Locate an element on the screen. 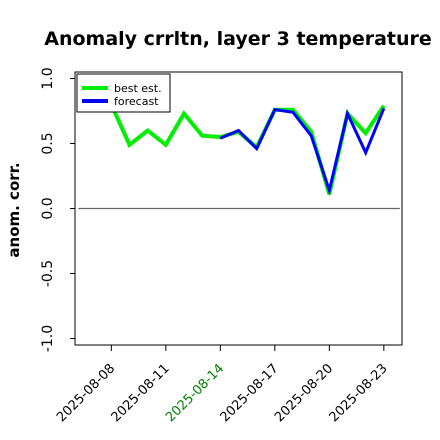 The width and height of the screenshot is (440, 440). y-tick-label: -1.0 is located at coordinates (48, 338).